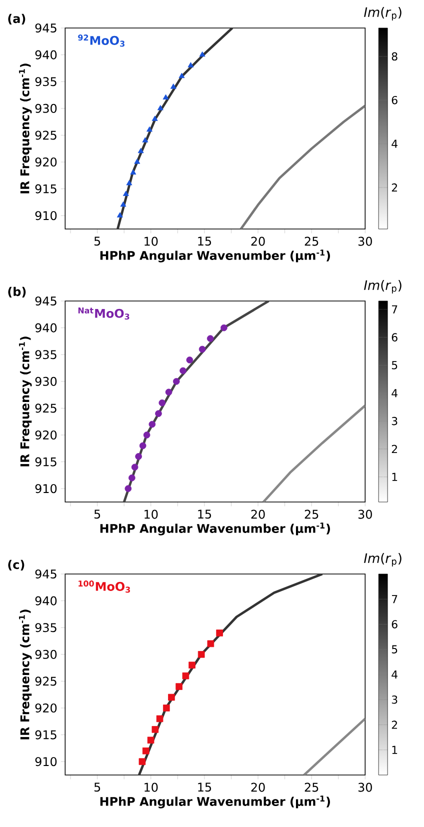 This screenshot has width=424, height=827. I want to click on color-bar-label: 7, so click(395, 309).